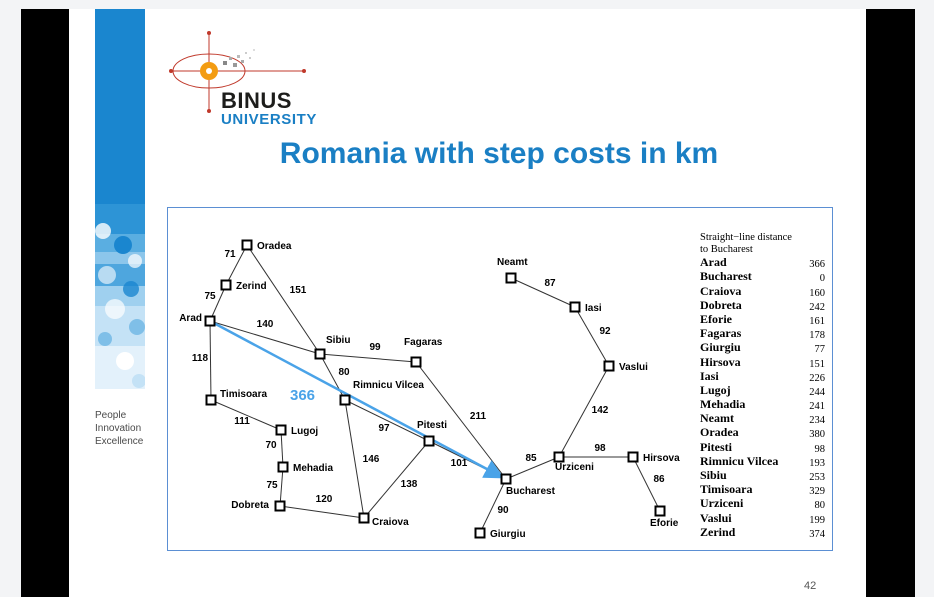 This screenshot has width=934, height=597. Describe the element at coordinates (716, 446) in the screenshot. I see `legend-city: Pitesti` at that location.